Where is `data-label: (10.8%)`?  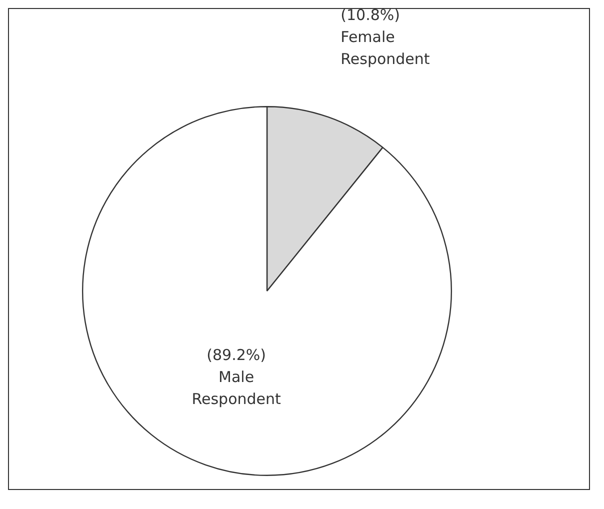
data-label: (10.8%) is located at coordinates (370, 15).